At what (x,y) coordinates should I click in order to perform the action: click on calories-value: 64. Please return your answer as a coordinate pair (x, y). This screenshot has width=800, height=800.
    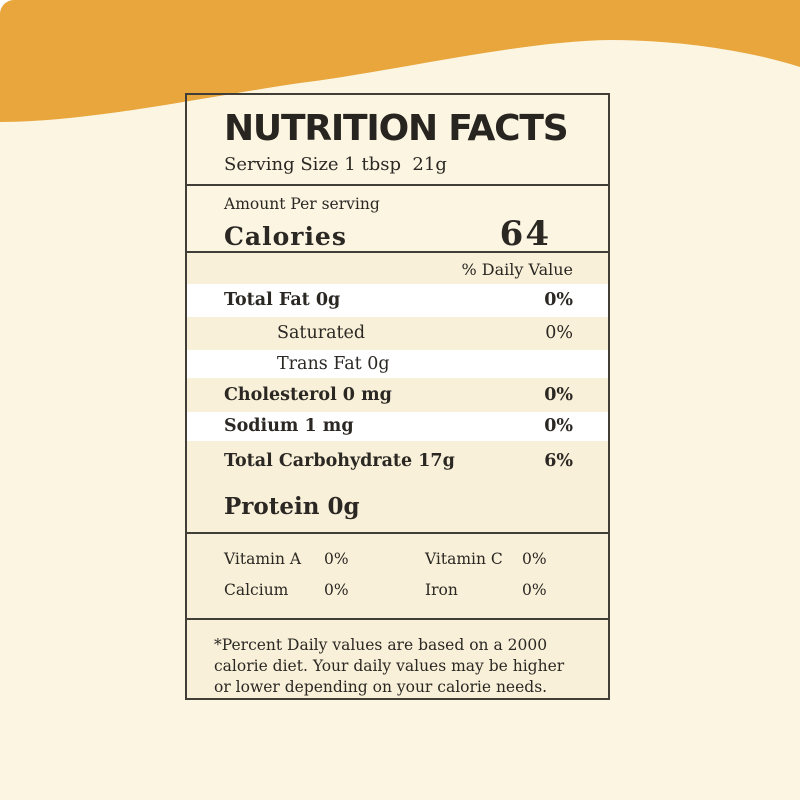
    Looking at the image, I should click on (525, 233).